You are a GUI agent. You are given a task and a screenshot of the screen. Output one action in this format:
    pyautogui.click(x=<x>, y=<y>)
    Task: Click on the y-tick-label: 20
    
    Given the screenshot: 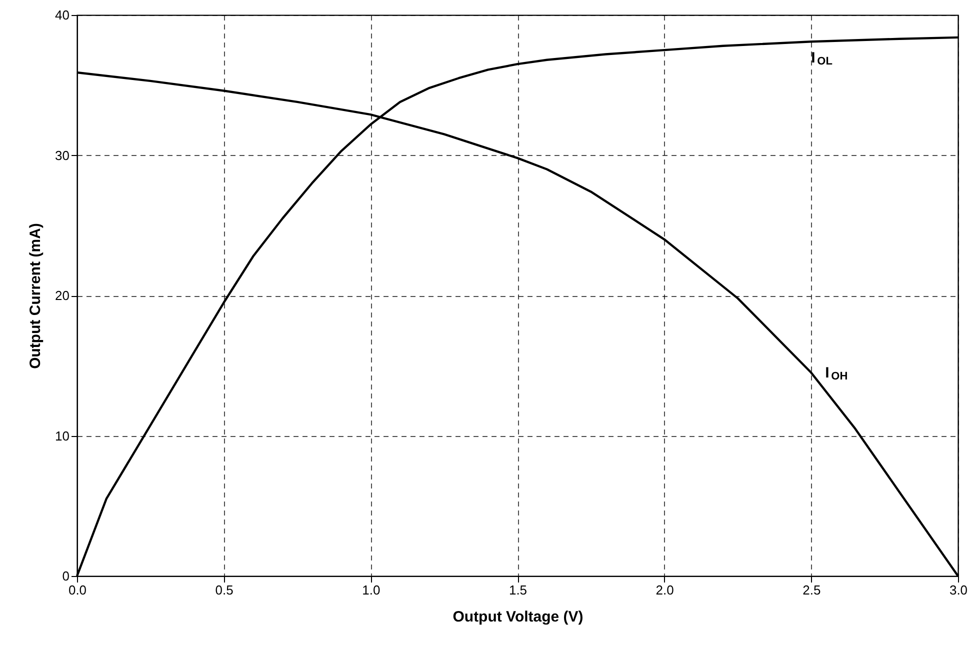 What is the action you would take?
    pyautogui.click(x=62, y=295)
    